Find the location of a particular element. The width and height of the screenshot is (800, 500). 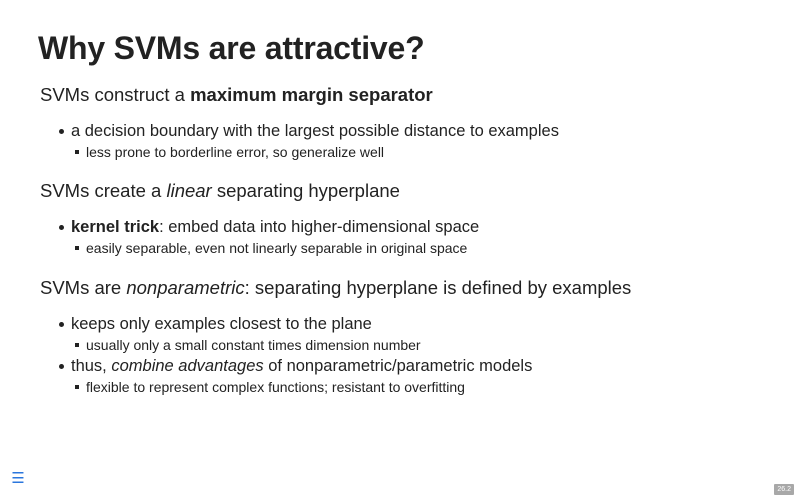

list-item-text: of nonparametric/parametric models is located at coordinates (398, 366).